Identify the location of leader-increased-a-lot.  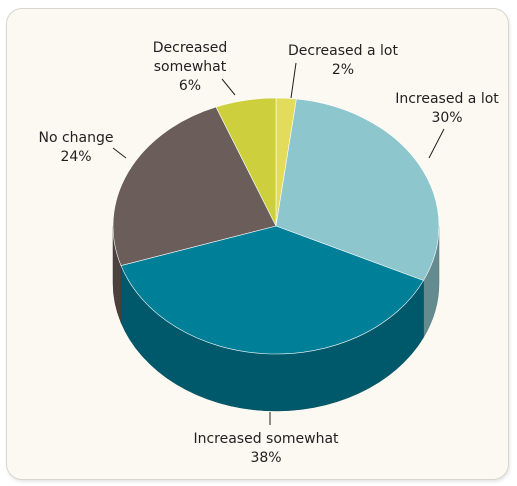
(436, 143).